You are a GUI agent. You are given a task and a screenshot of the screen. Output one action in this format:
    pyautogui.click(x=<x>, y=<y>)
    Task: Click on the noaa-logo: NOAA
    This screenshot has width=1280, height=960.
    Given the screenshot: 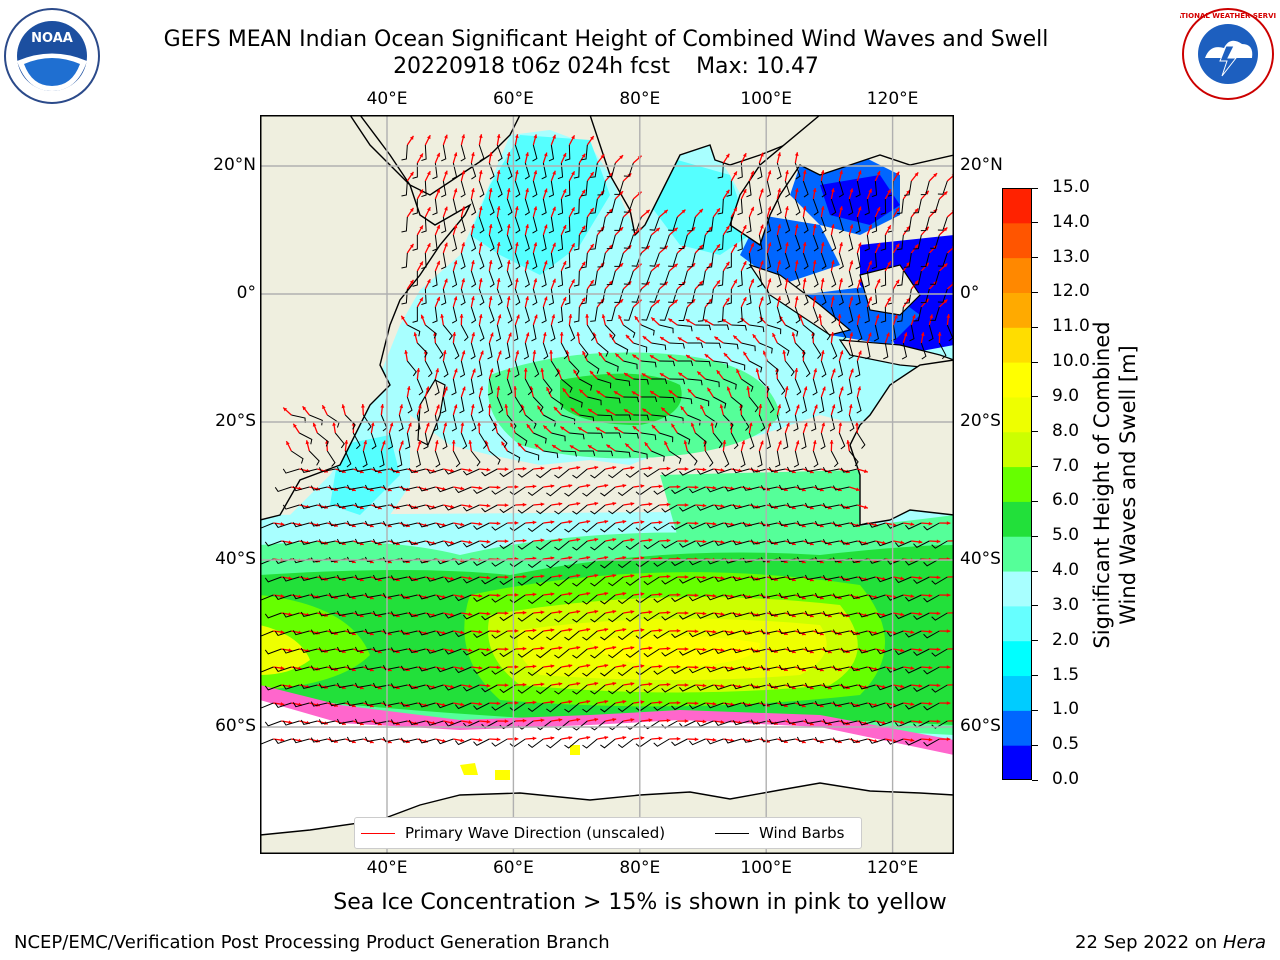 What is the action you would take?
    pyautogui.click(x=52, y=56)
    